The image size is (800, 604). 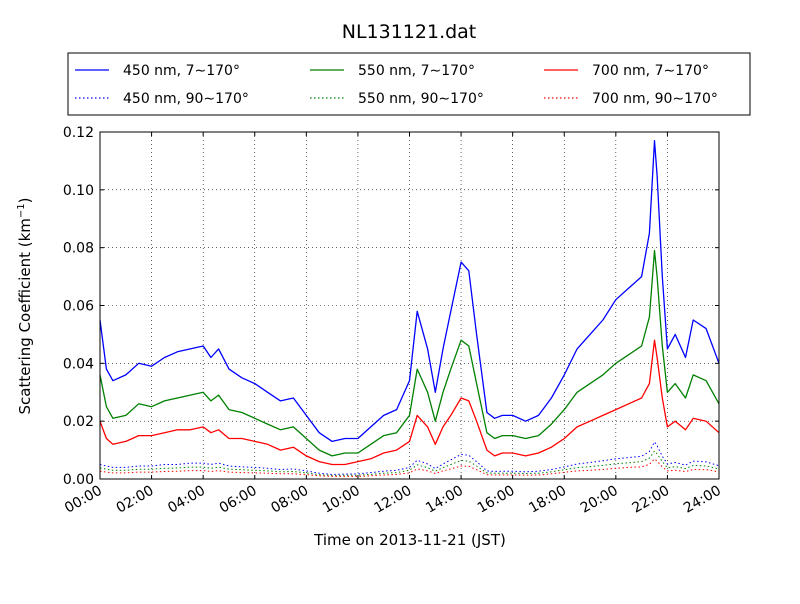 I want to click on legend-frame, so click(x=409, y=84).